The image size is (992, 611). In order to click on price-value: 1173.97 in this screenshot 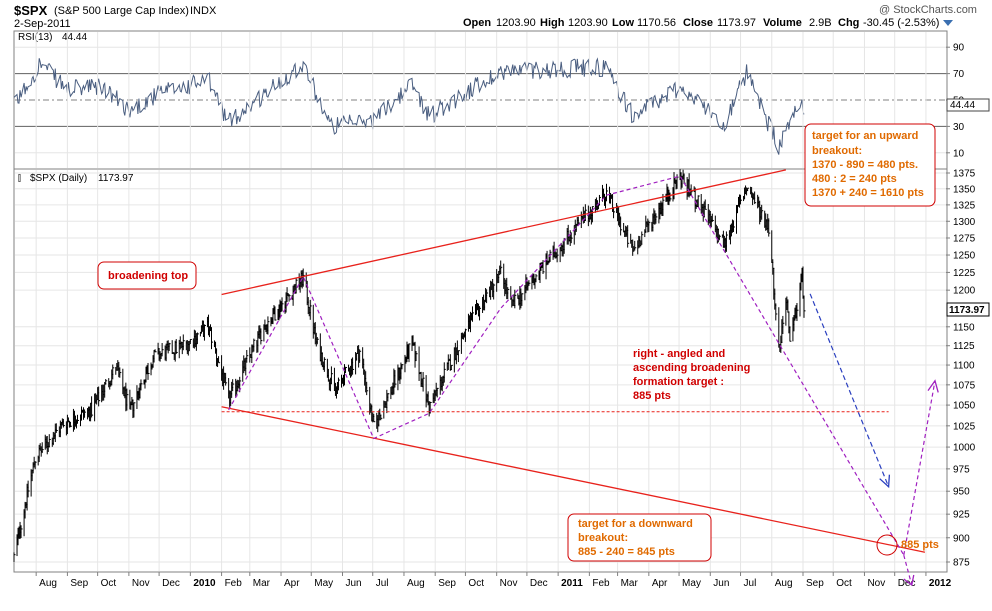, I will do `click(116, 178)`.